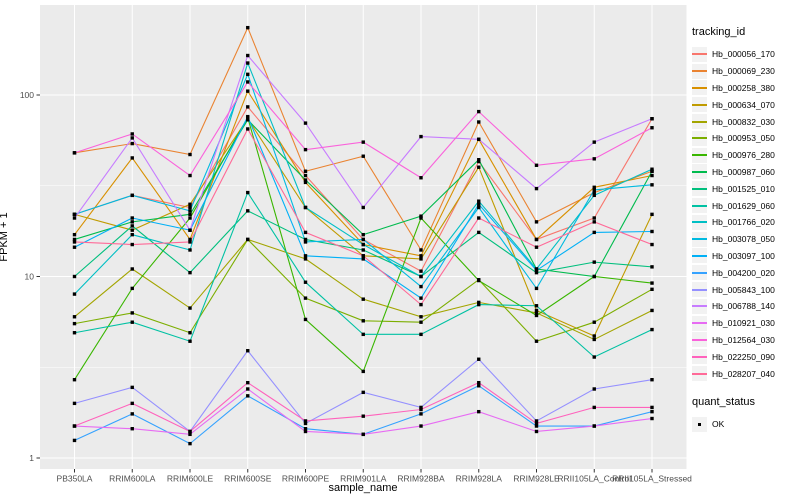 This screenshot has width=800, height=500. I want to click on x-tick-label: RRIM928LE, so click(536, 479).